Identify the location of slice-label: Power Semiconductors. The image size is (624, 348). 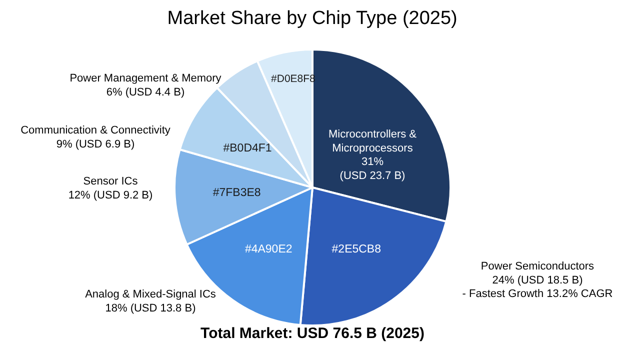
(537, 266).